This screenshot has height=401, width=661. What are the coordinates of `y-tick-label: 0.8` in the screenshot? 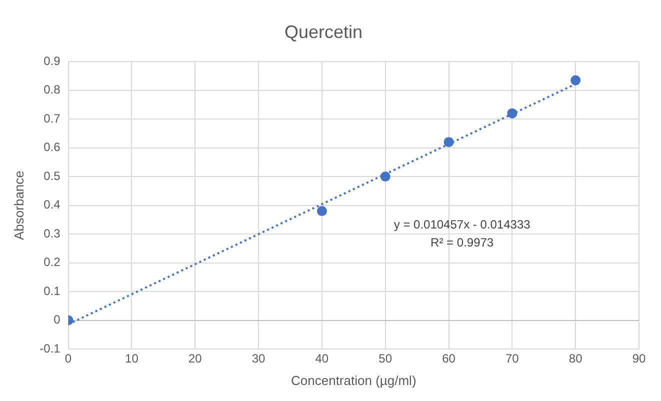 It's located at (52, 89).